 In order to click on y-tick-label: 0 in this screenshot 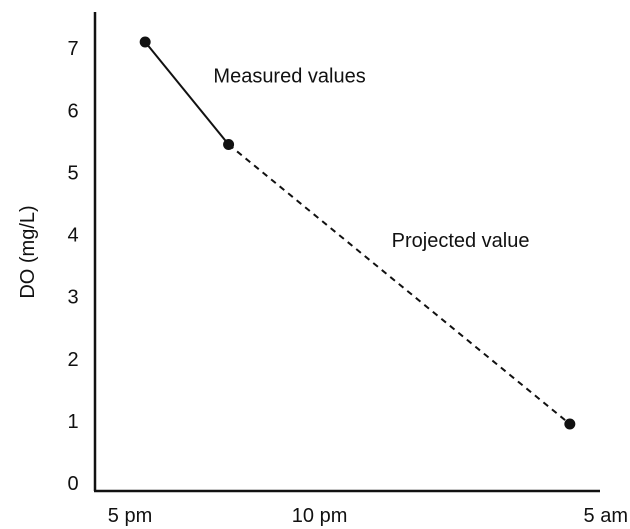, I will do `click(72, 484)`.